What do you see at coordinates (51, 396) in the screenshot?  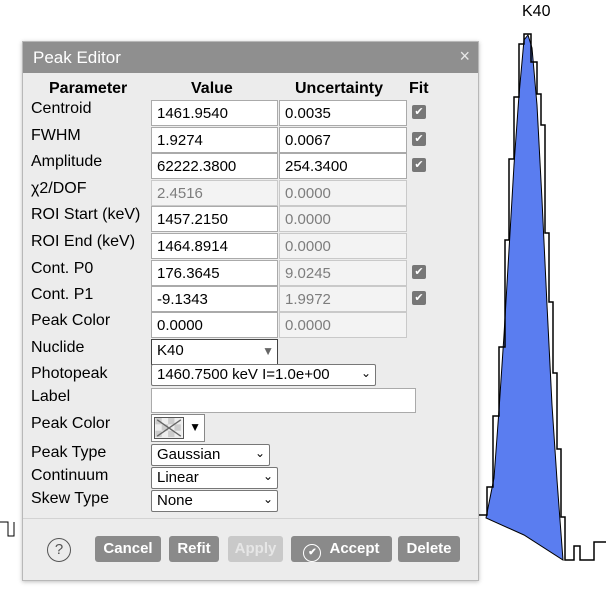 I see `label-field-label: Label` at bounding box center [51, 396].